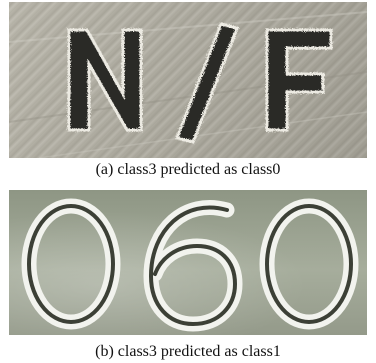 This screenshot has width=376, height=363. What do you see at coordinates (309, 264) in the screenshot?
I see `digit-zero-right` at bounding box center [309, 264].